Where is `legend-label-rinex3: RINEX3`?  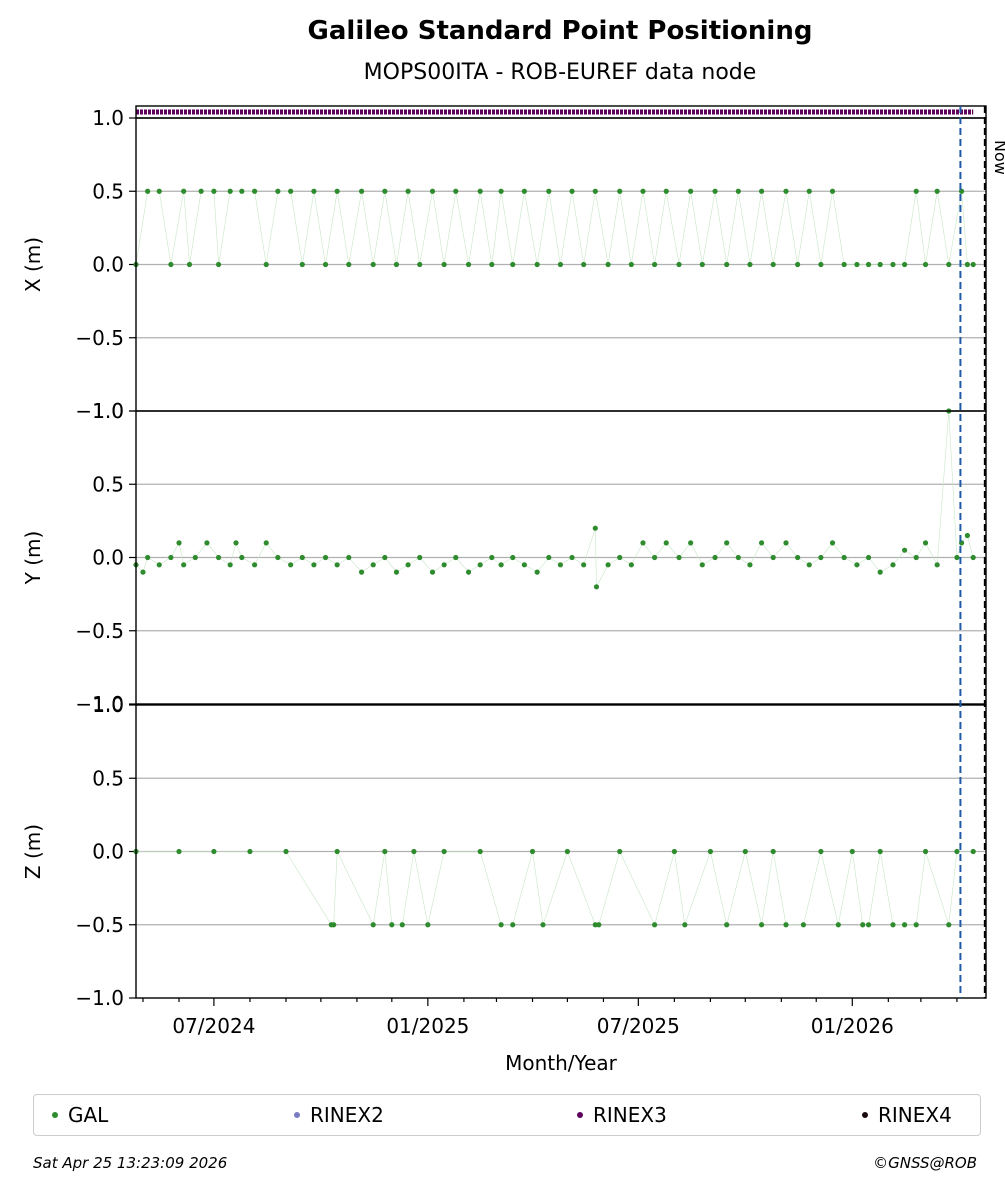
legend-label-rinex3: RINEX3 is located at coordinates (630, 1115).